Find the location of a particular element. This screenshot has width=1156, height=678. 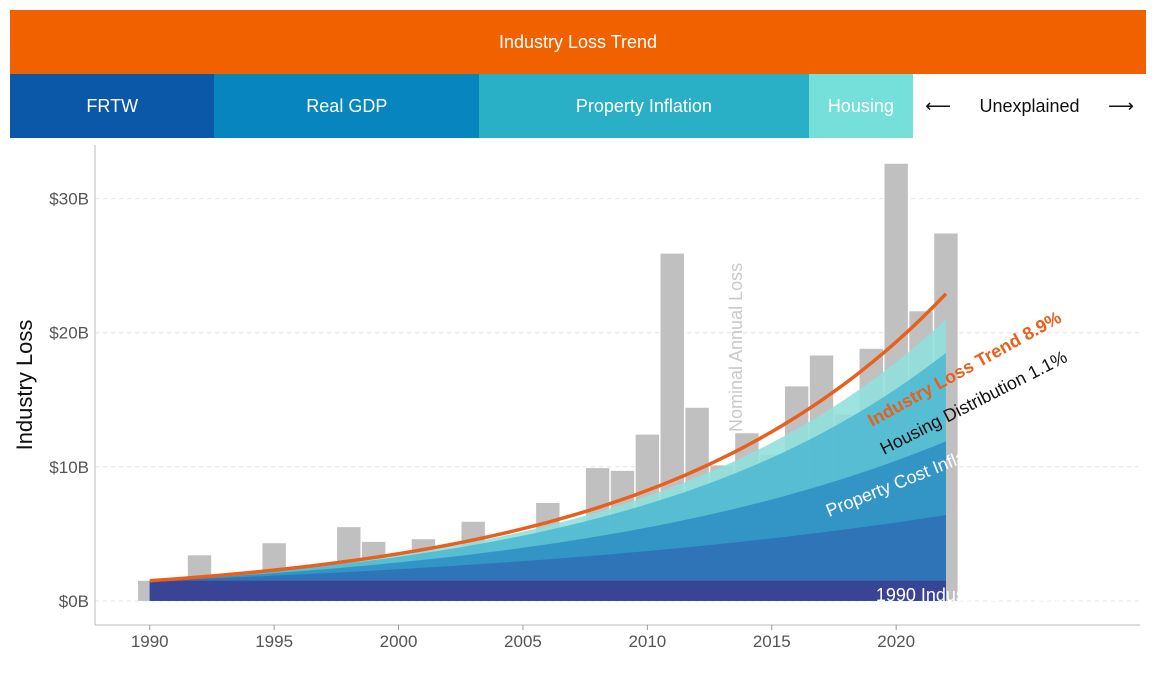

x-tick-label: 2015 is located at coordinates (772, 641).